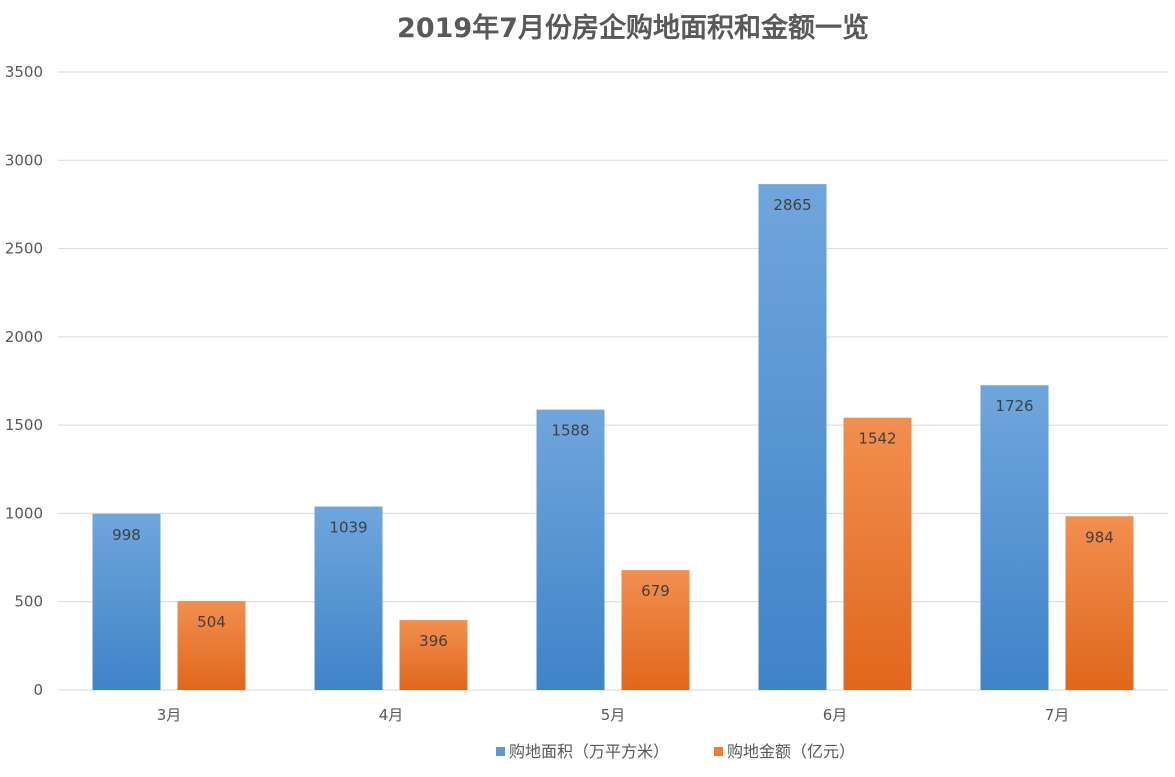 Image resolution: width=1175 pixels, height=777 pixels. Describe the element at coordinates (211, 622) in the screenshot. I see `data-label: 504` at that location.